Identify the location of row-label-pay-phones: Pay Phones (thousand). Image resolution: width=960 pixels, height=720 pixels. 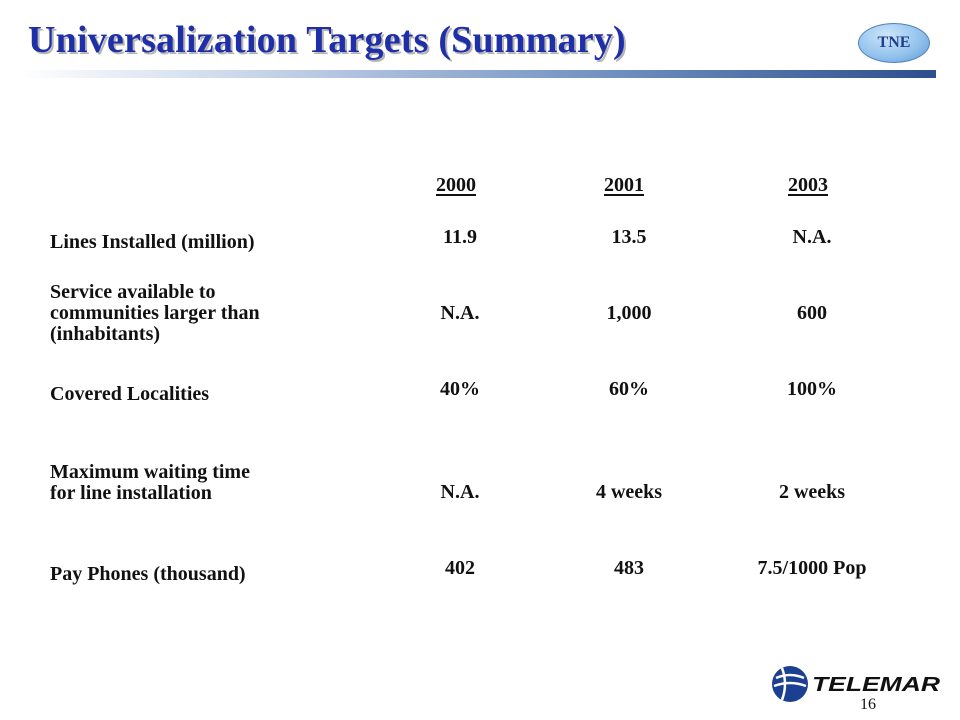
(148, 574).